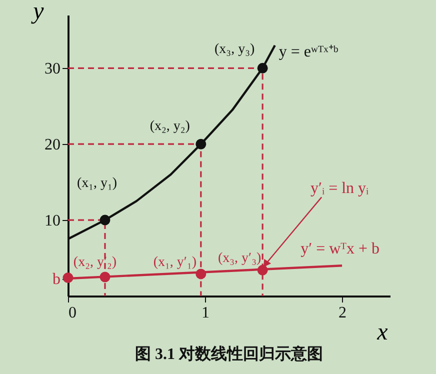  I want to click on annotation: (x₂, y′₂), so click(95, 262).